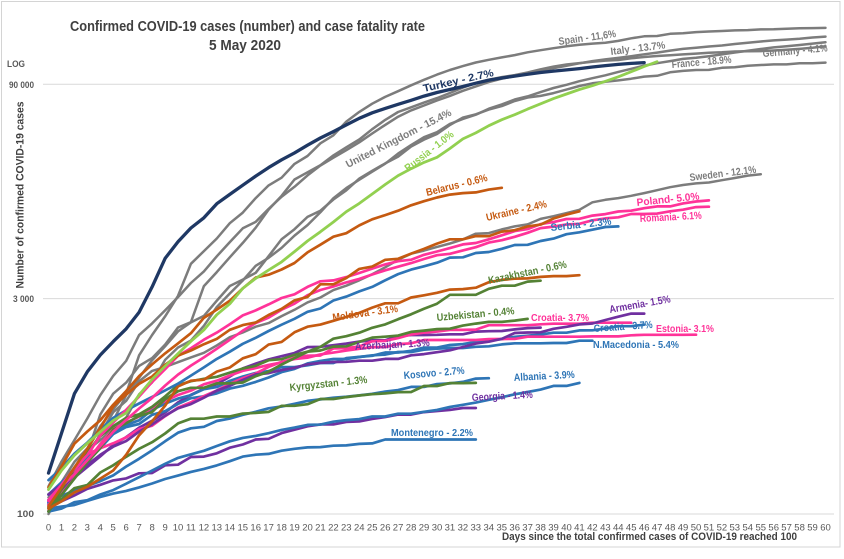  What do you see at coordinates (722, 528) in the screenshot?
I see `svg-text: 52` at bounding box center [722, 528].